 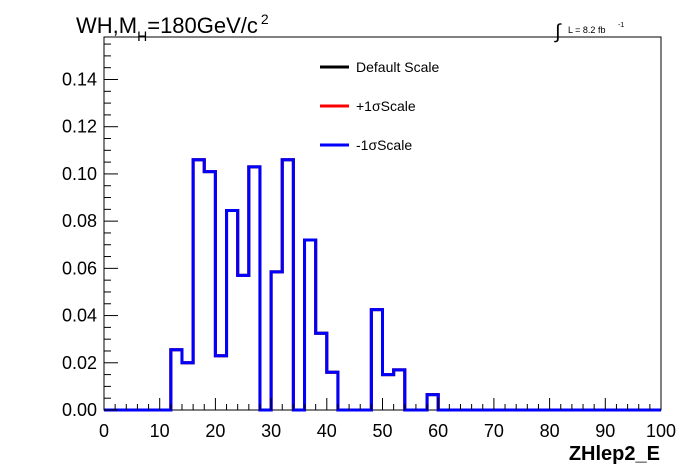 What do you see at coordinates (79, 79) in the screenshot?
I see `y-tick-label: 0.14` at bounding box center [79, 79].